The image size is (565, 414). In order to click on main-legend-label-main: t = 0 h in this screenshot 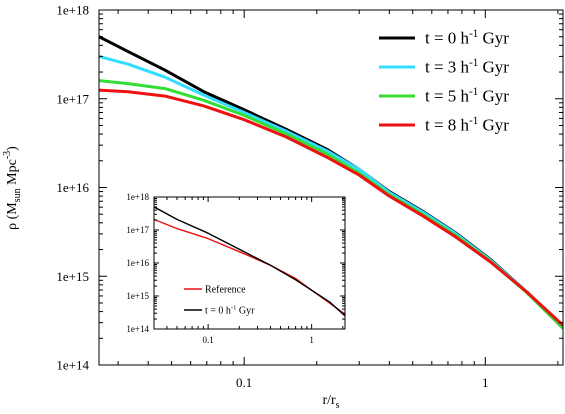, I will do `click(447, 38)`.